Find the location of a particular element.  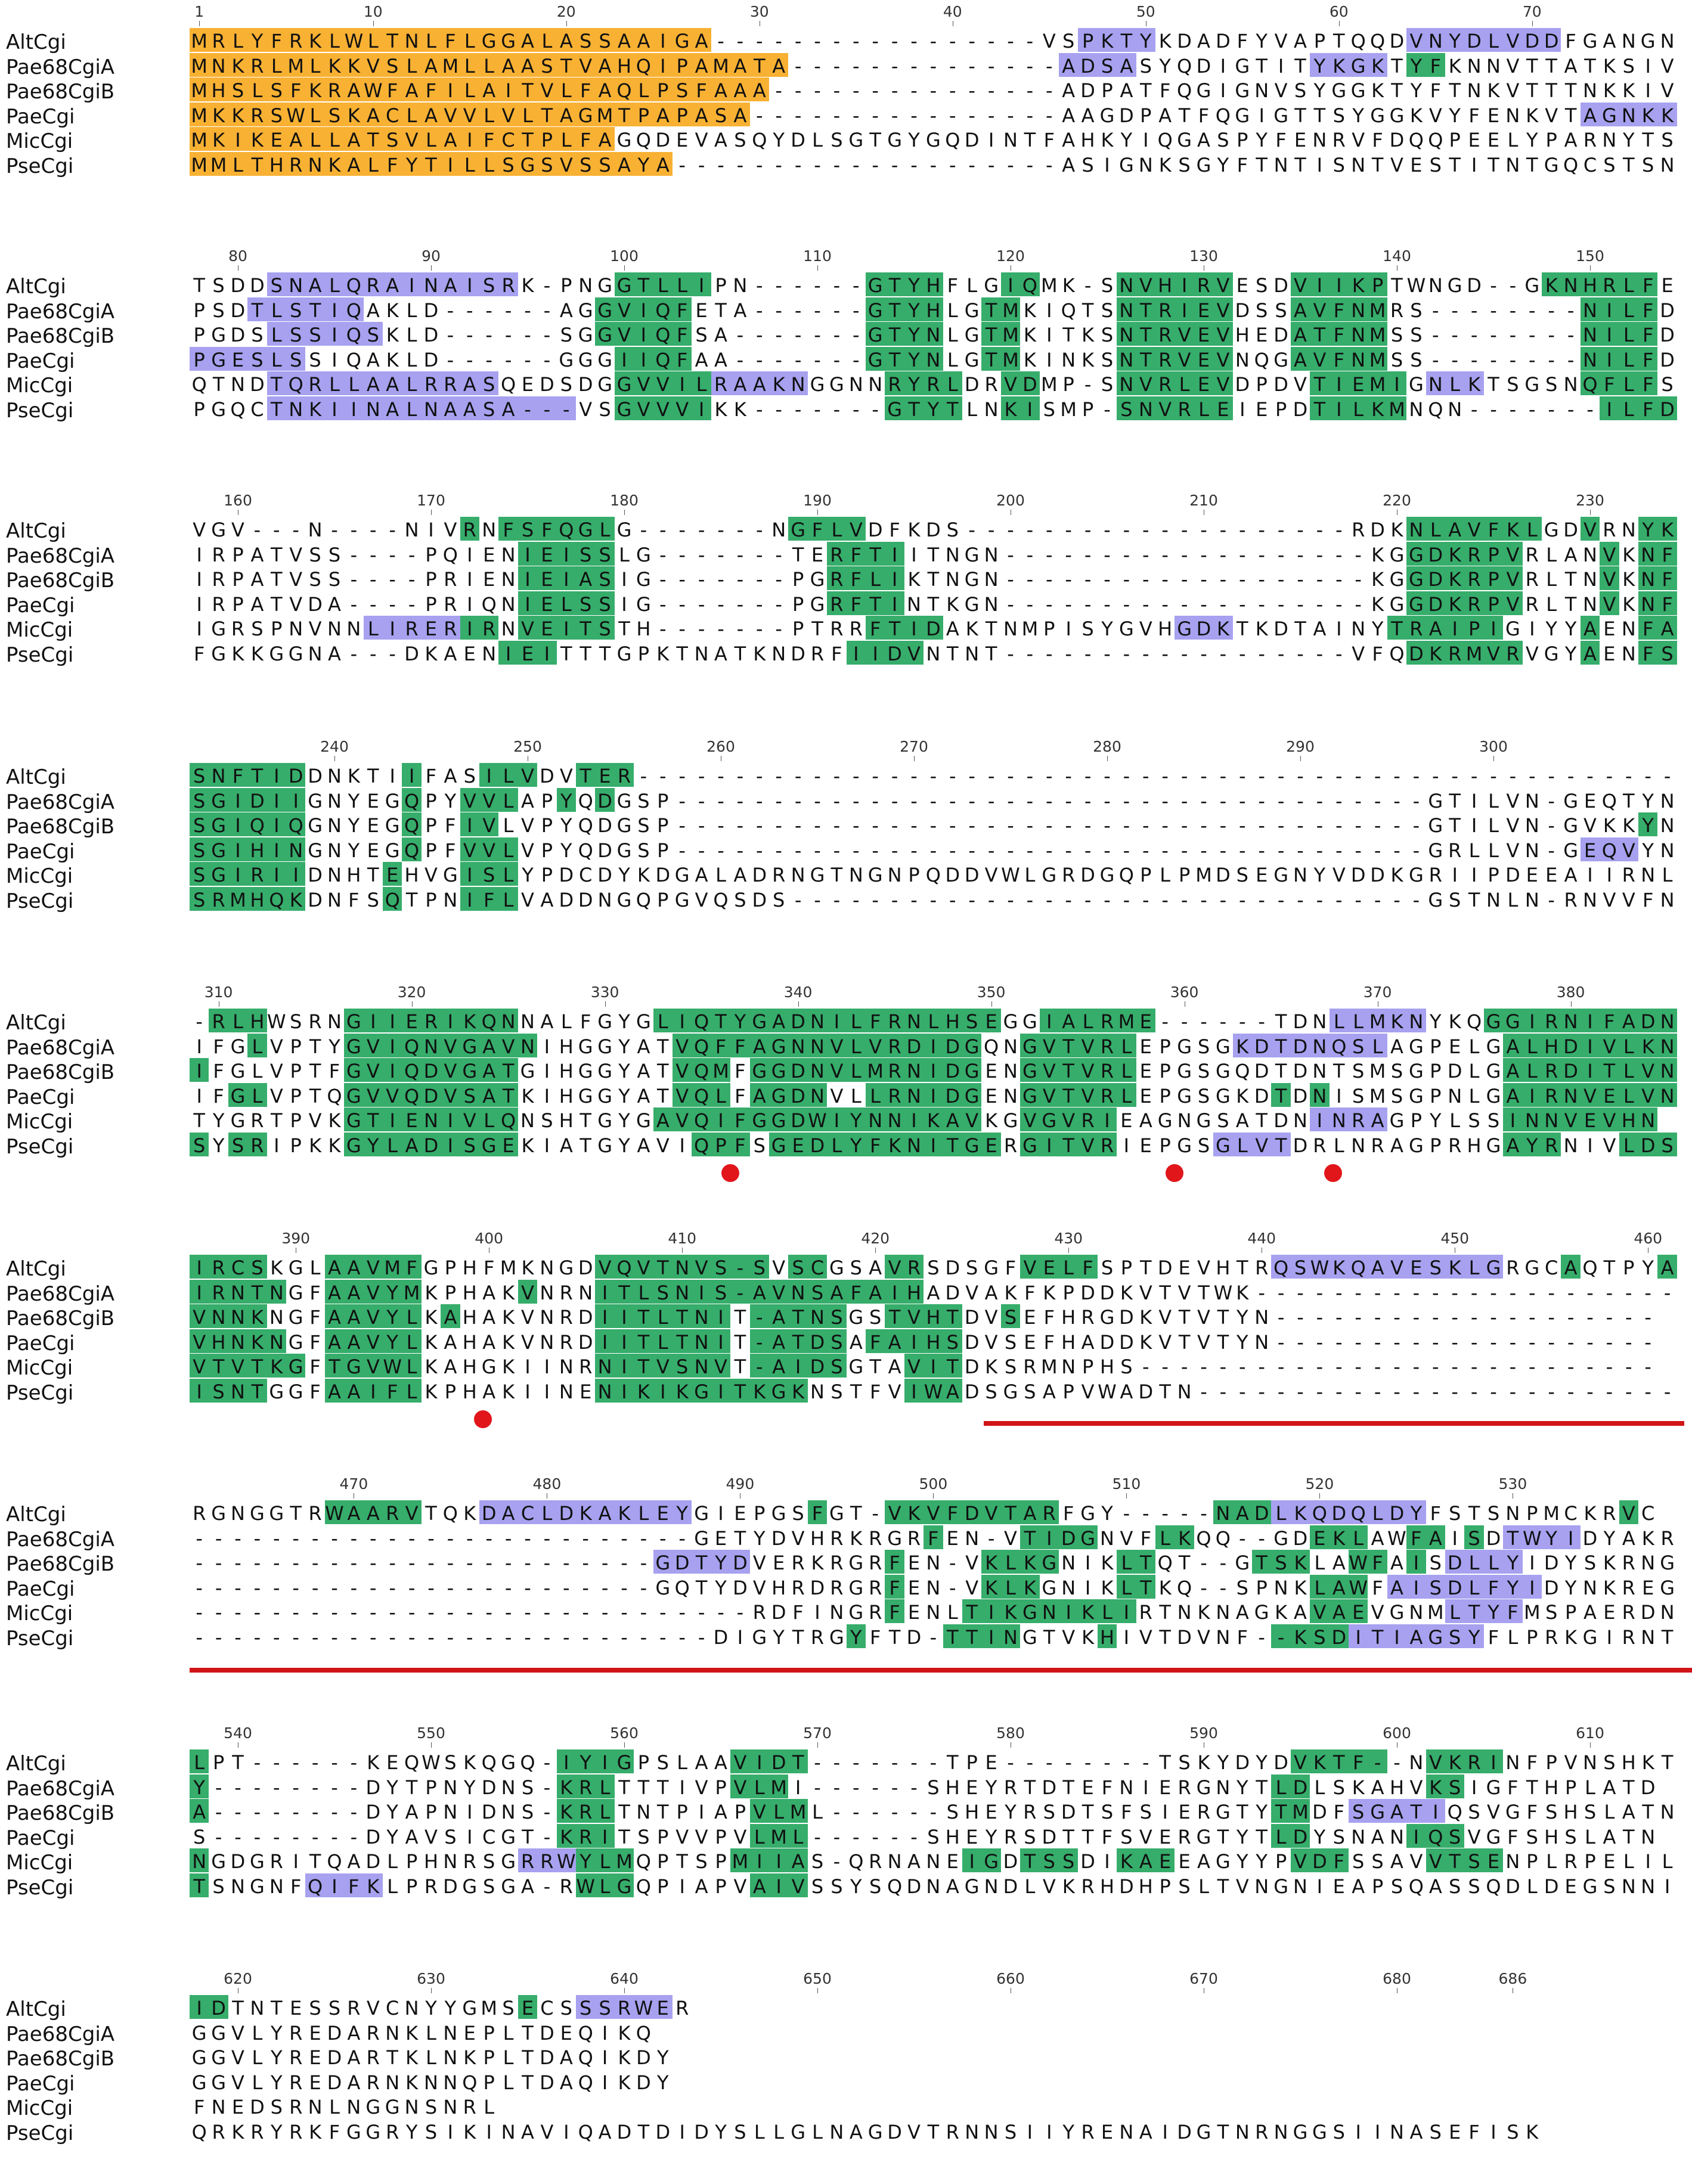

residue: H is located at coordinates (566, 1095).